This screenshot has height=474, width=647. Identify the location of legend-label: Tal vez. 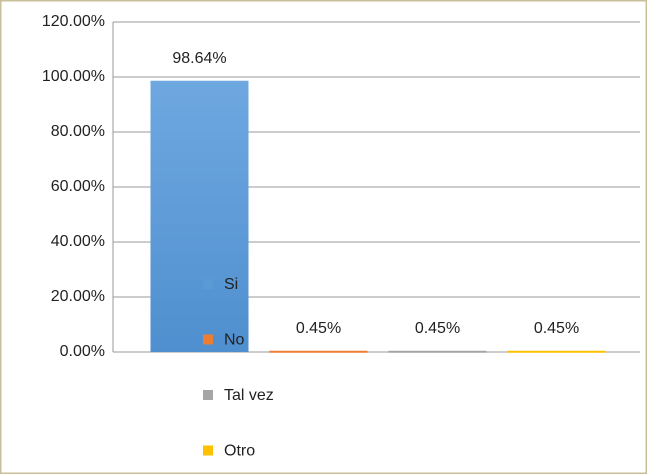
(249, 395).